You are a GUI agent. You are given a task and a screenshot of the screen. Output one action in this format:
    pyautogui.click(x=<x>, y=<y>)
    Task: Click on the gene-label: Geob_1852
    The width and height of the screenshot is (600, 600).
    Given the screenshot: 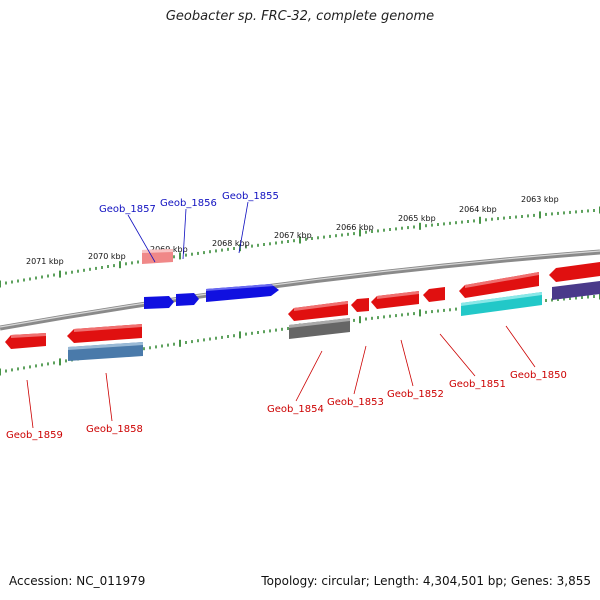 What is the action you would take?
    pyautogui.click(x=415, y=394)
    